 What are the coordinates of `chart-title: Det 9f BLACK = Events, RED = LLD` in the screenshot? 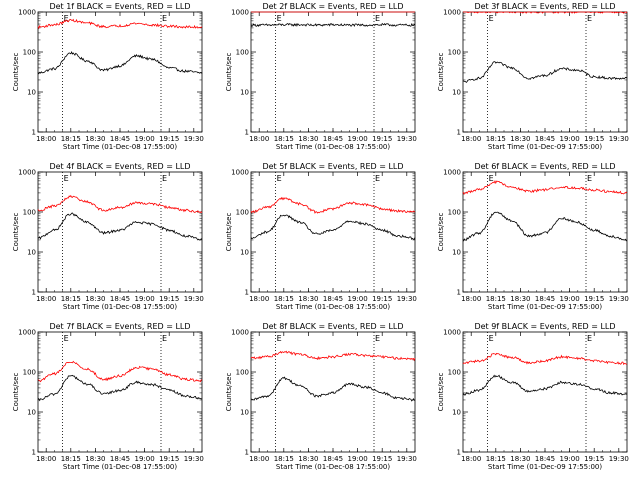 It's located at (544, 326).